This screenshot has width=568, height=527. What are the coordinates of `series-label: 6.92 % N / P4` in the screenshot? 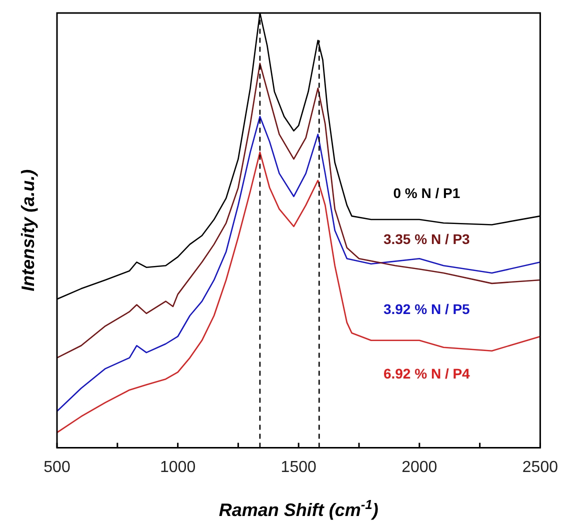 It's located at (426, 373).